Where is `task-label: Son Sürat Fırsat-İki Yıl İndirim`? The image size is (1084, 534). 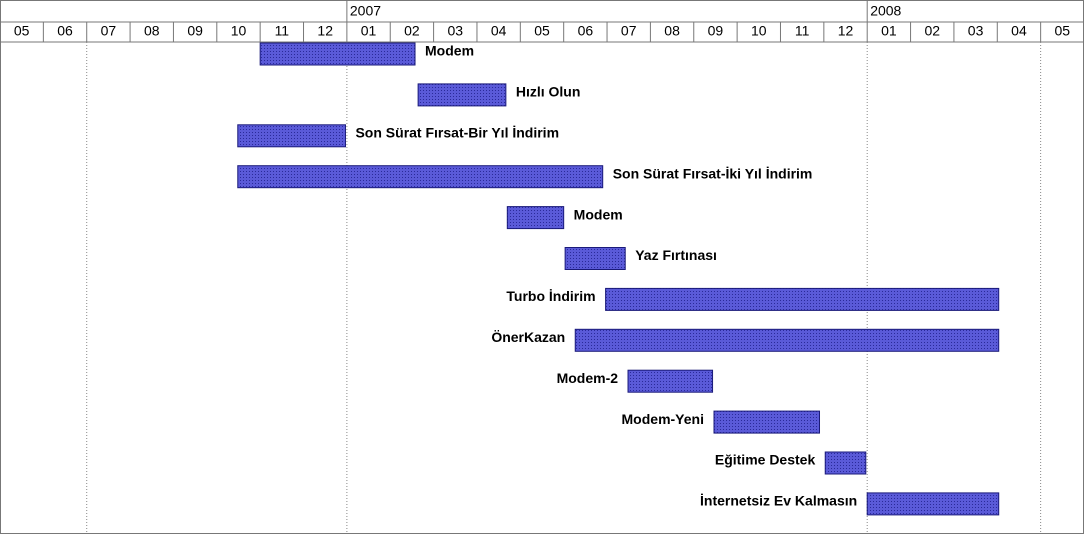
task-label: Son Sürat Fırsat-İki Yıl İndirim is located at coordinates (713, 173).